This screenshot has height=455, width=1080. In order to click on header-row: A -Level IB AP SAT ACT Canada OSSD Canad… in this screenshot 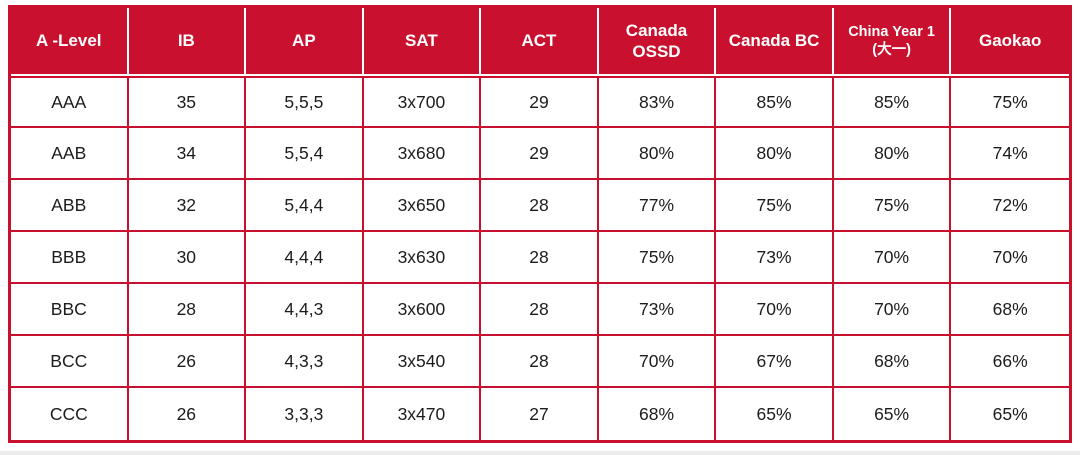, I will do `click(540, 42)`.